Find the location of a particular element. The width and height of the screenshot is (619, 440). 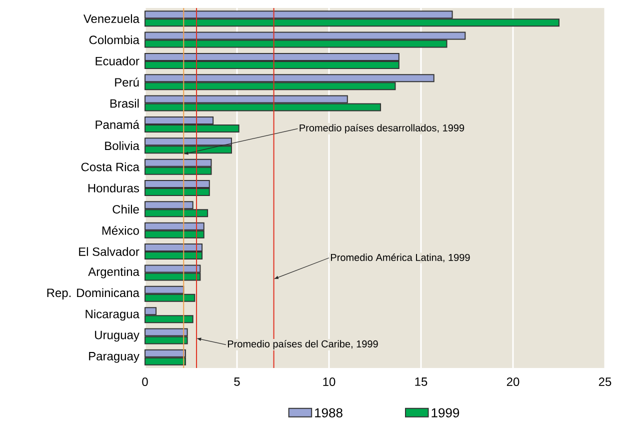

ref-line-label: Promedio países del Caribe, 1999 is located at coordinates (303, 345).